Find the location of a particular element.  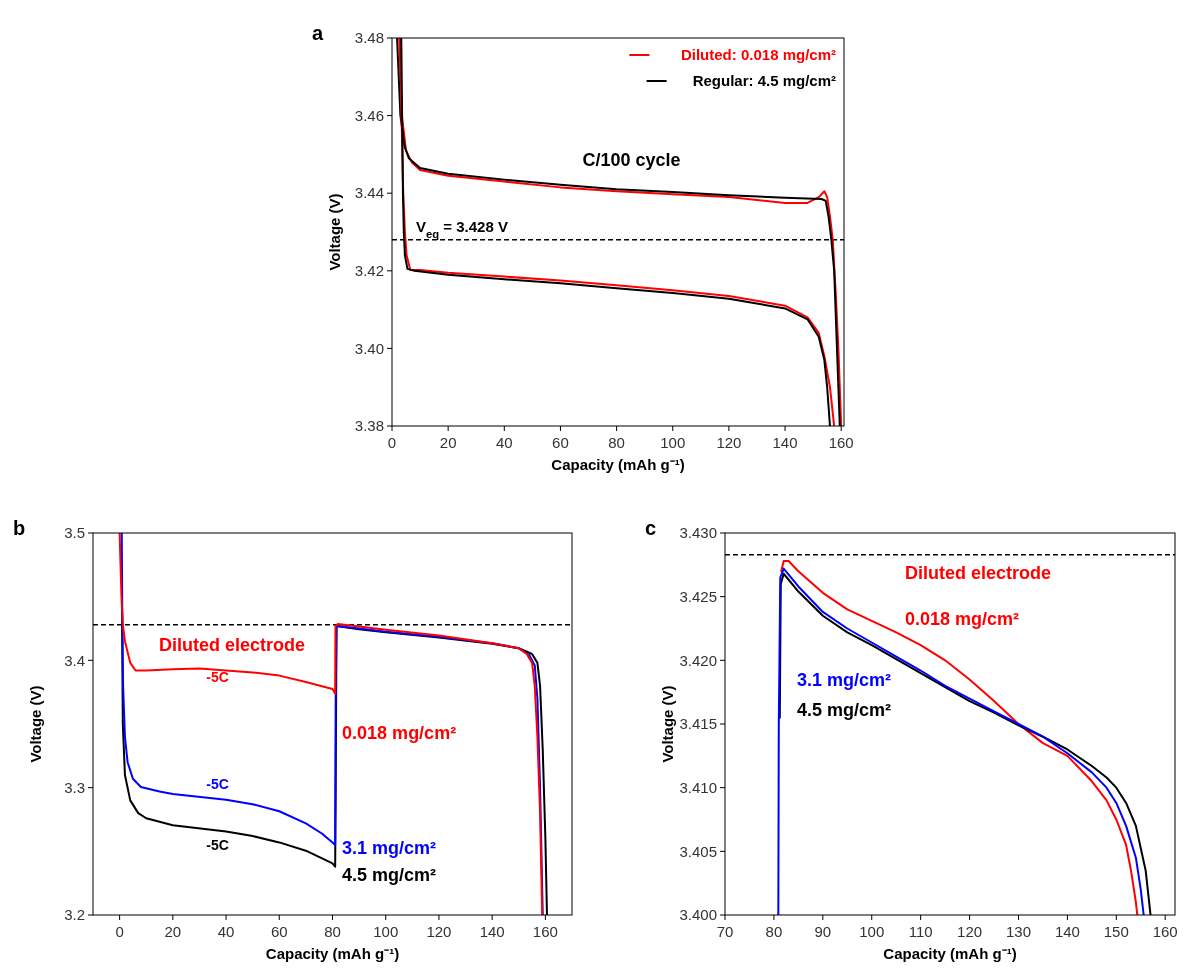

y-tick-label: 3.46 is located at coordinates (369, 115).